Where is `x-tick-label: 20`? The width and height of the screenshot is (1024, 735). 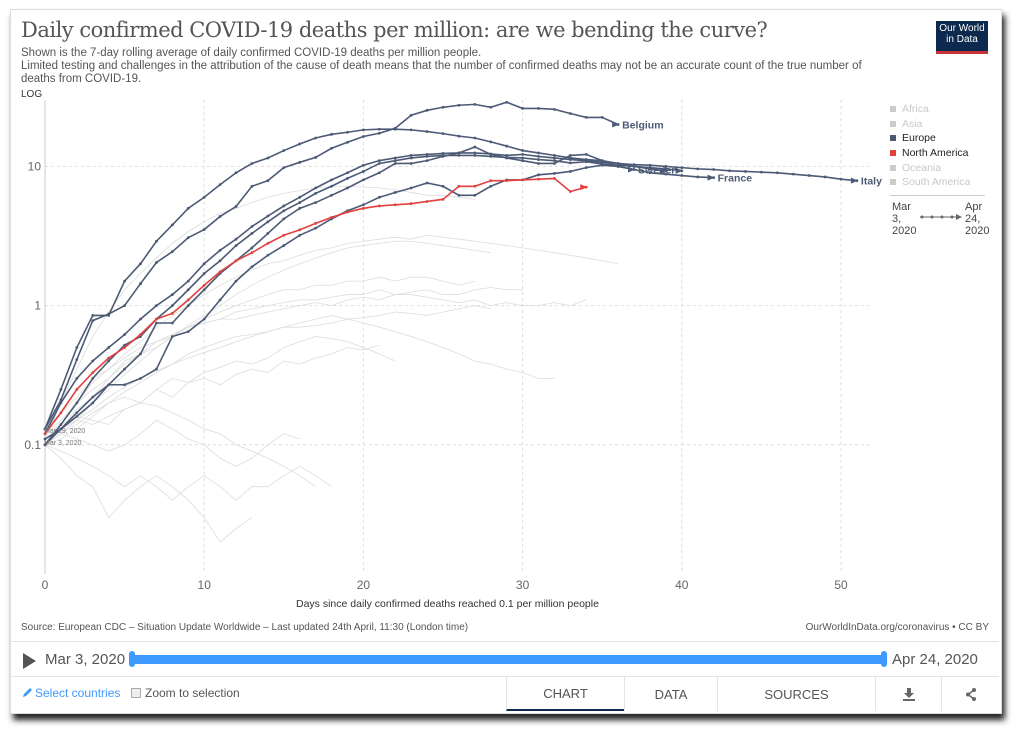
x-tick-label: 20 is located at coordinates (364, 585).